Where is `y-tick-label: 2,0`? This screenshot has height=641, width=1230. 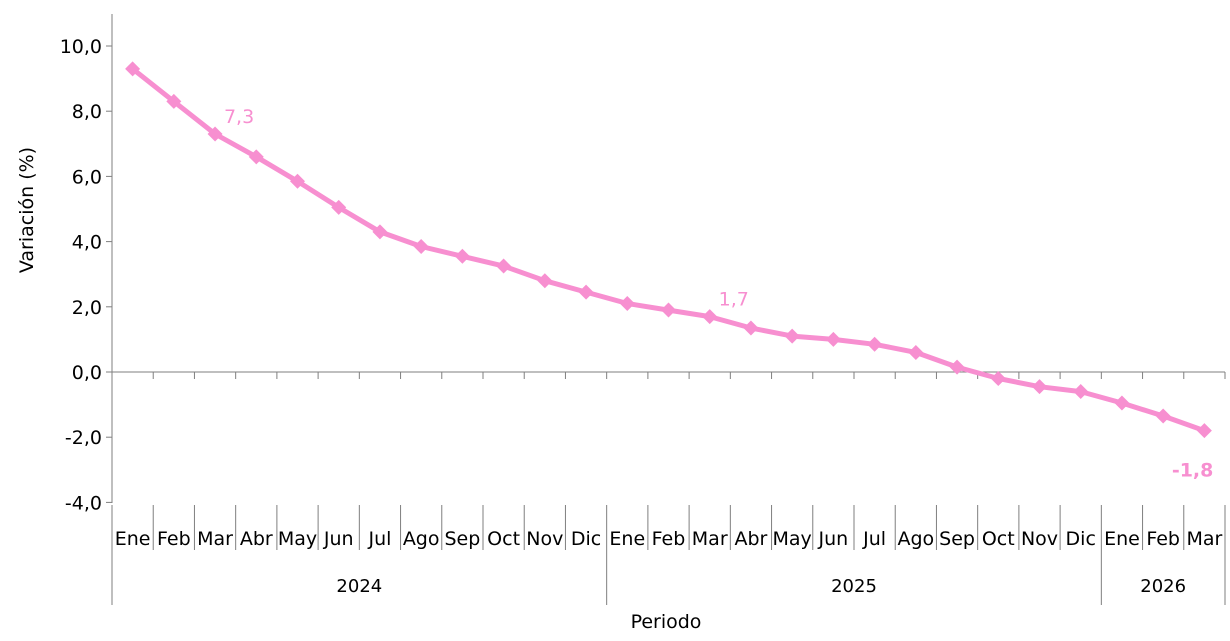 y-tick-label: 2,0 is located at coordinates (87, 308).